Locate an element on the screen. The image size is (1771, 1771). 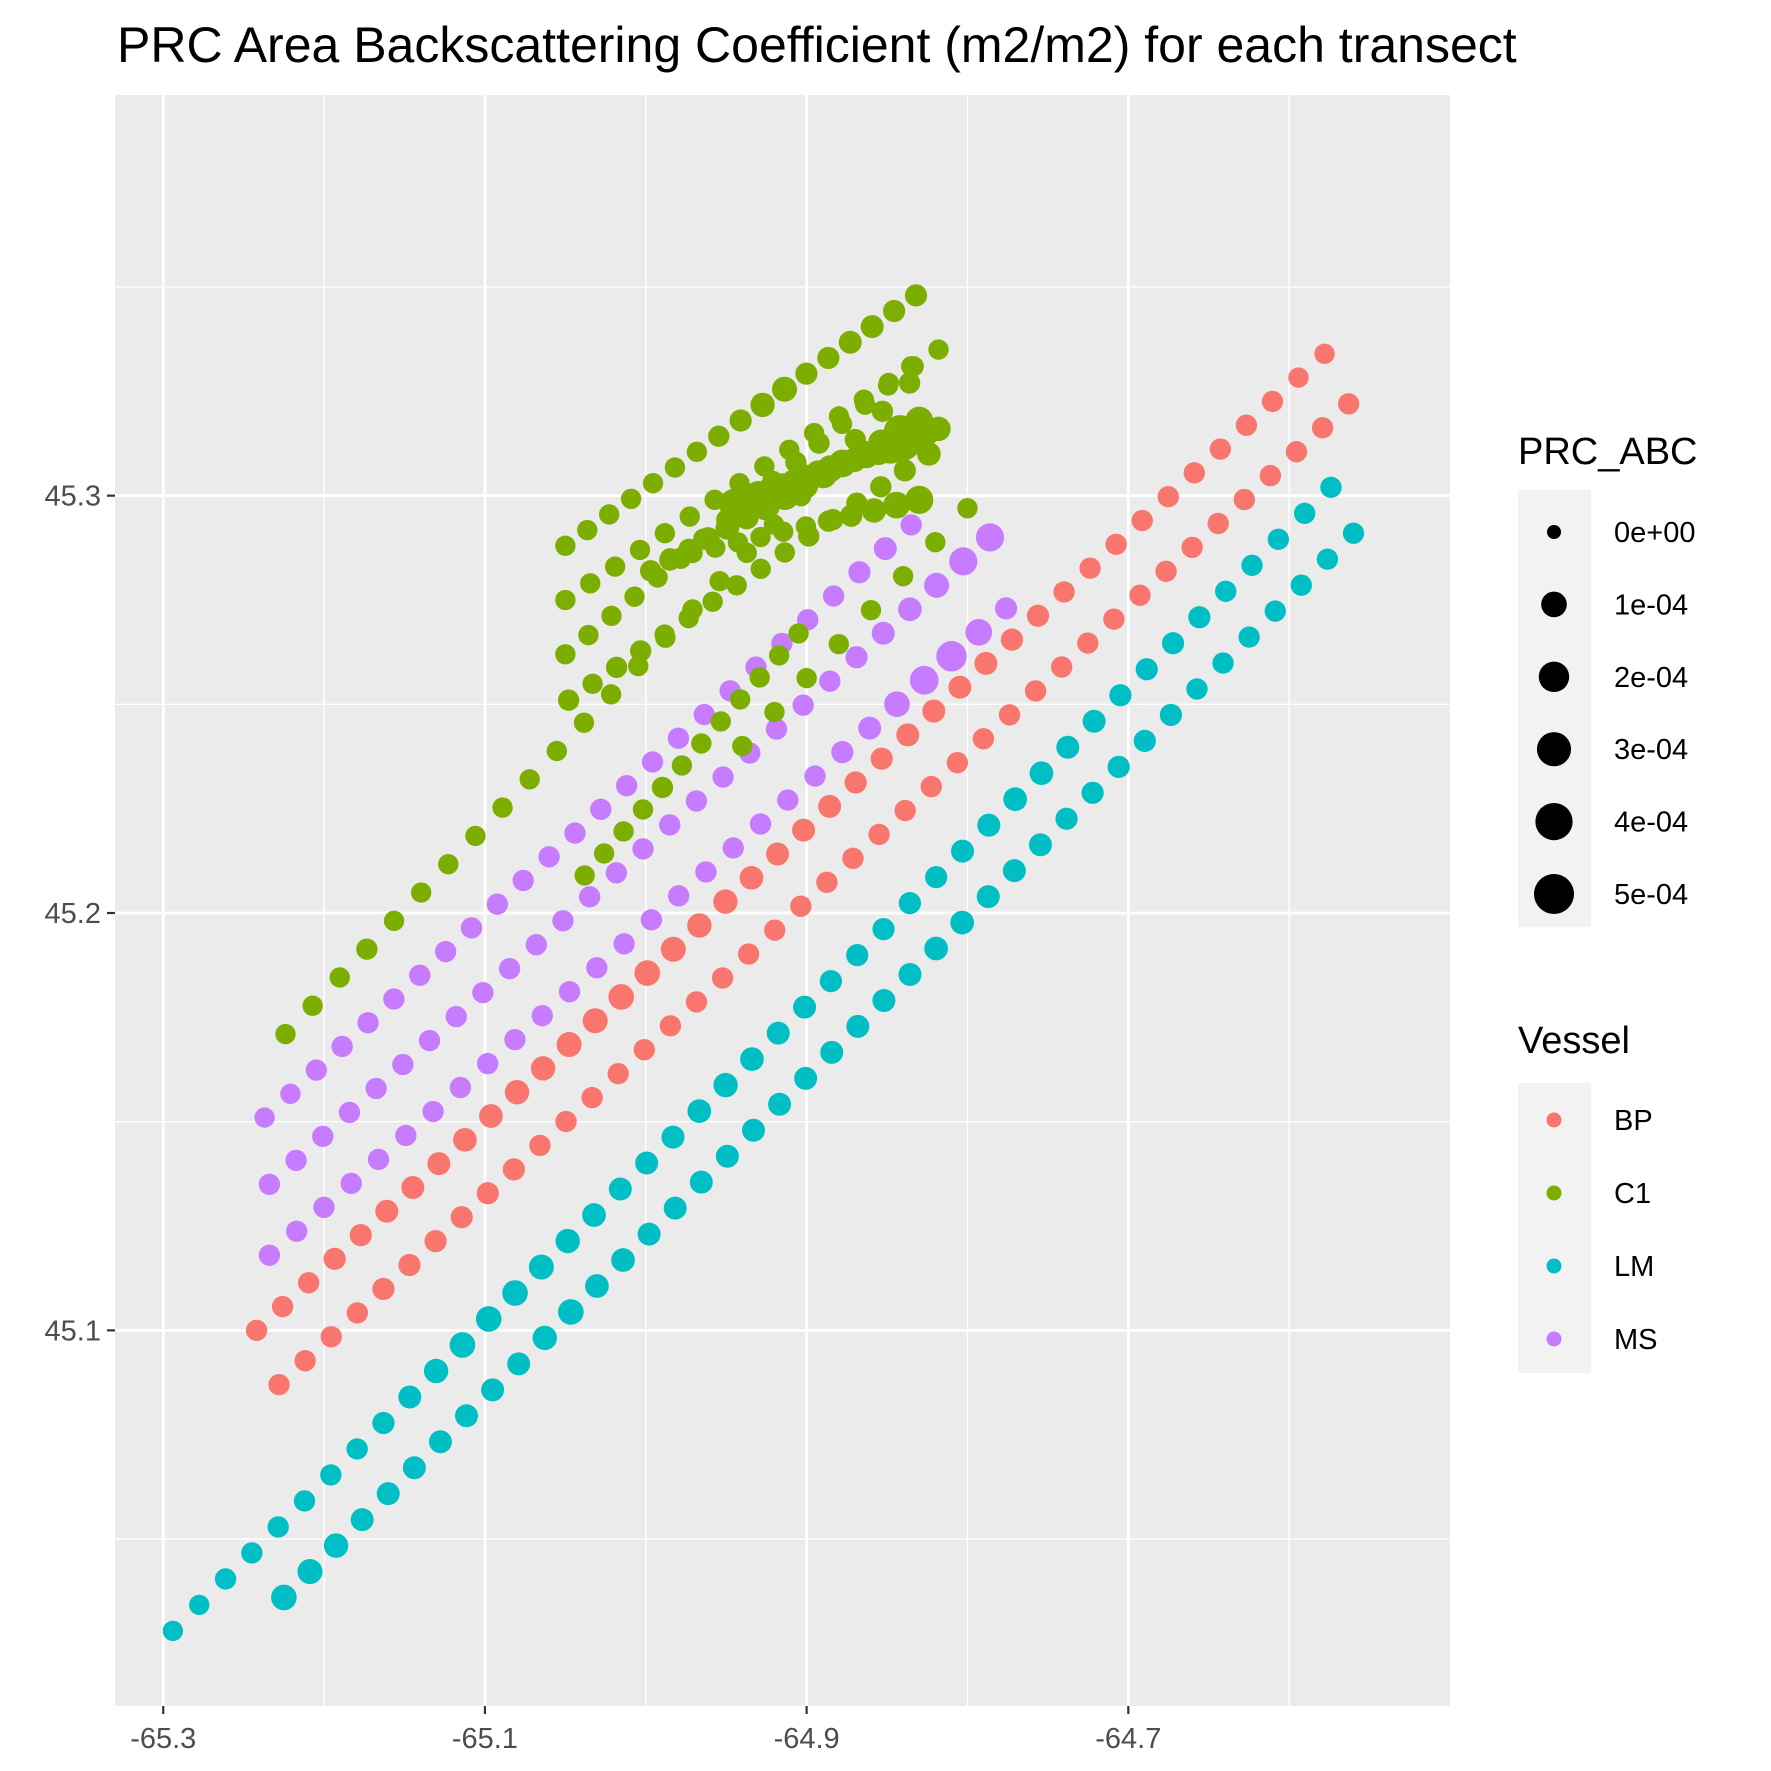
color-legend-label: MS is located at coordinates (1636, 1340).